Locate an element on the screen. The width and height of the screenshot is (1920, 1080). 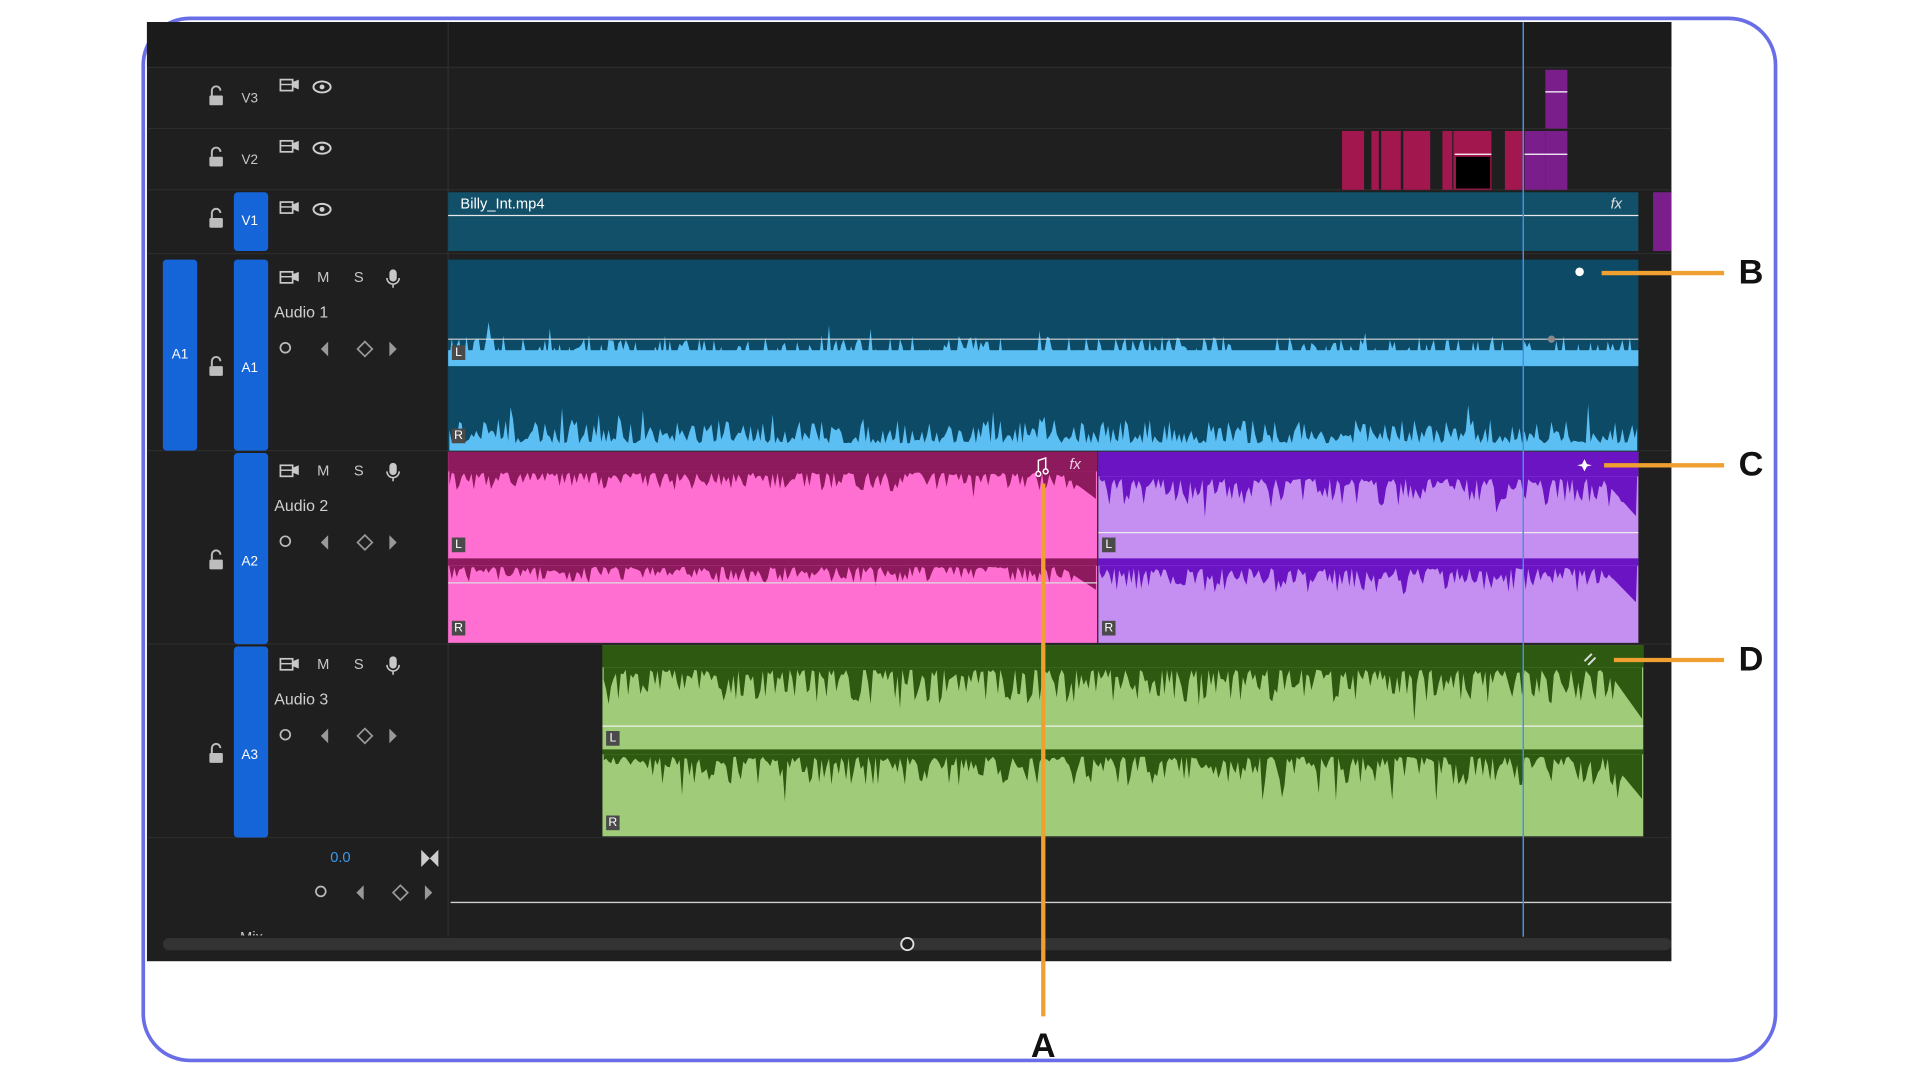
callout-letter: A is located at coordinates (1043, 1046).